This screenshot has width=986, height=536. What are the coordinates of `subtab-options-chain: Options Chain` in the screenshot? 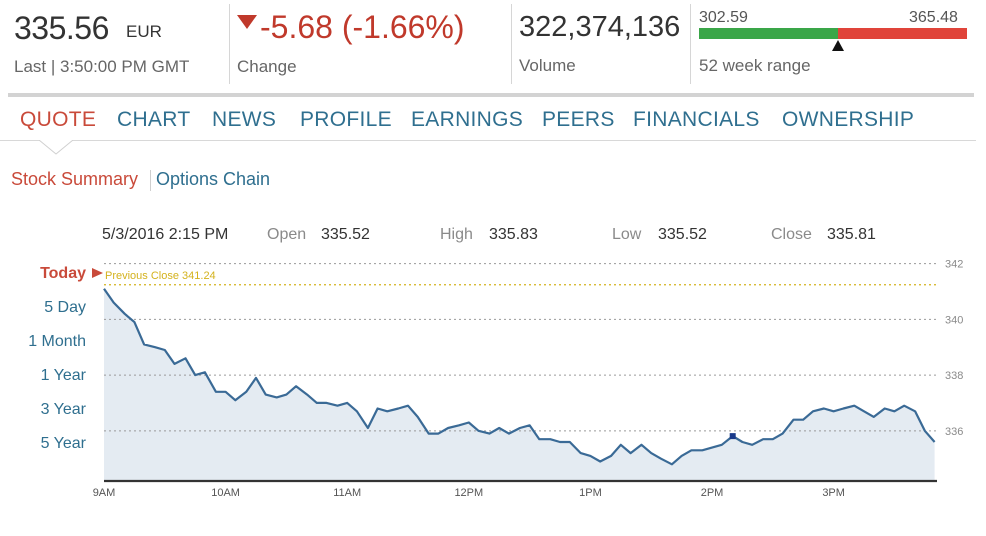 It's located at (213, 179).